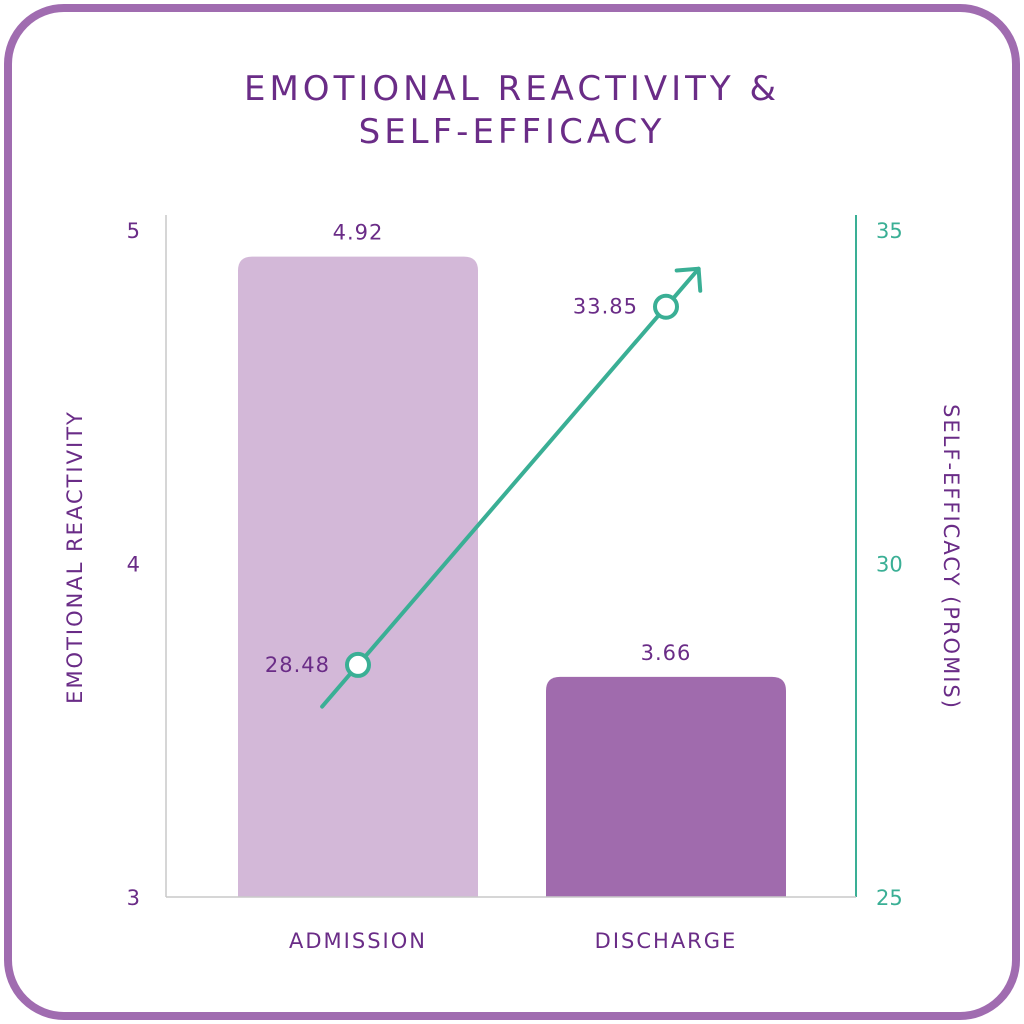  Describe the element at coordinates (889, 898) in the screenshot. I see `right-tick-label: 25` at that location.